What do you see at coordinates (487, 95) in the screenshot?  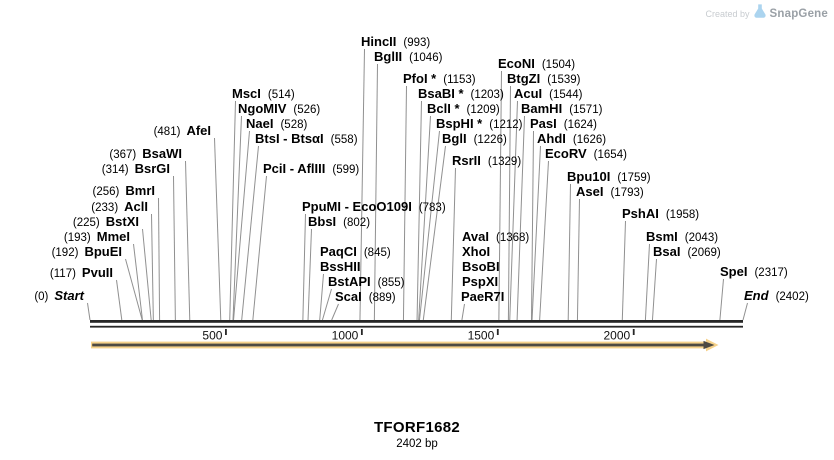 I see `site-position: (1203)` at bounding box center [487, 95].